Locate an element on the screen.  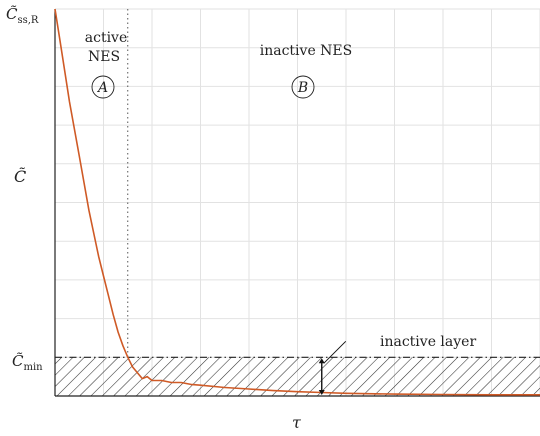
region-b-marker: B is located at coordinates (302, 88).